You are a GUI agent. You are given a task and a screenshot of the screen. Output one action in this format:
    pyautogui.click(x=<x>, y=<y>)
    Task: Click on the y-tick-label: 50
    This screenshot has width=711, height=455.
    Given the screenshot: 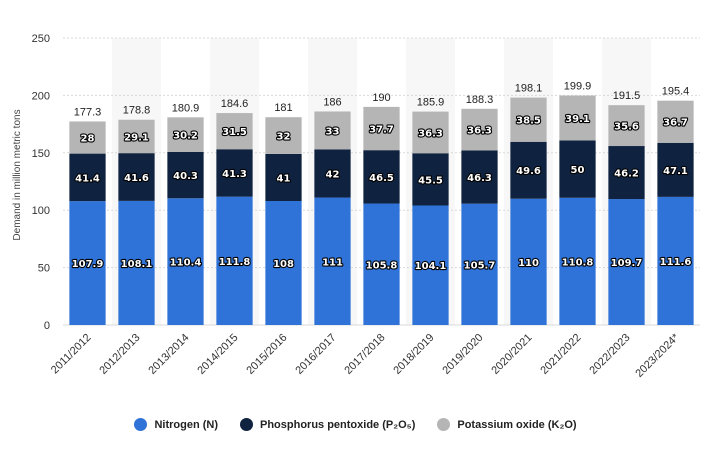 What is the action you would take?
    pyautogui.click(x=44, y=269)
    